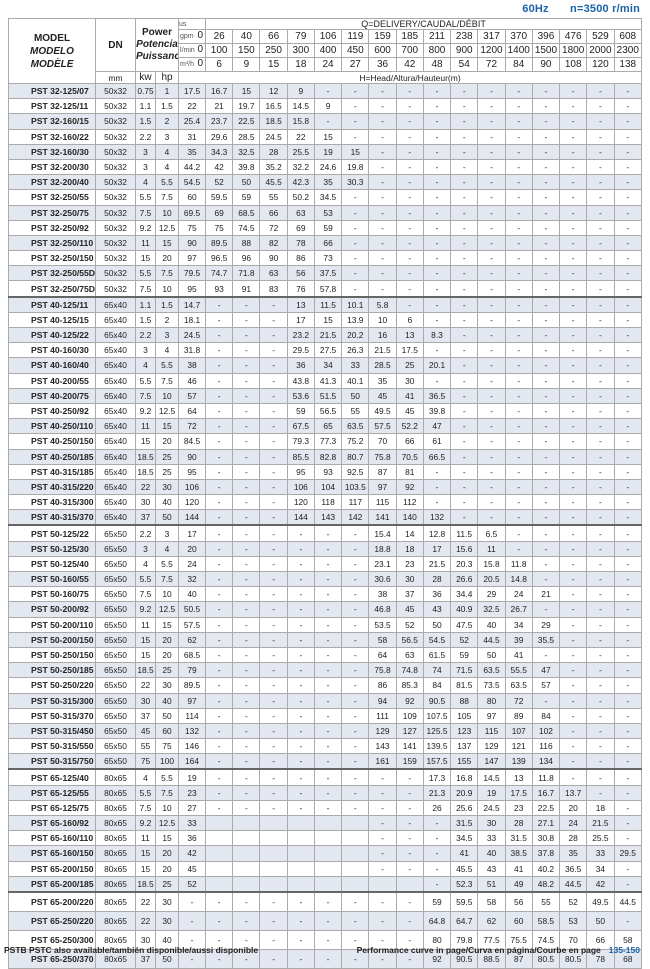  Describe the element at coordinates (628, 36) in the screenshot. I see `gpm-value: 608` at that location.